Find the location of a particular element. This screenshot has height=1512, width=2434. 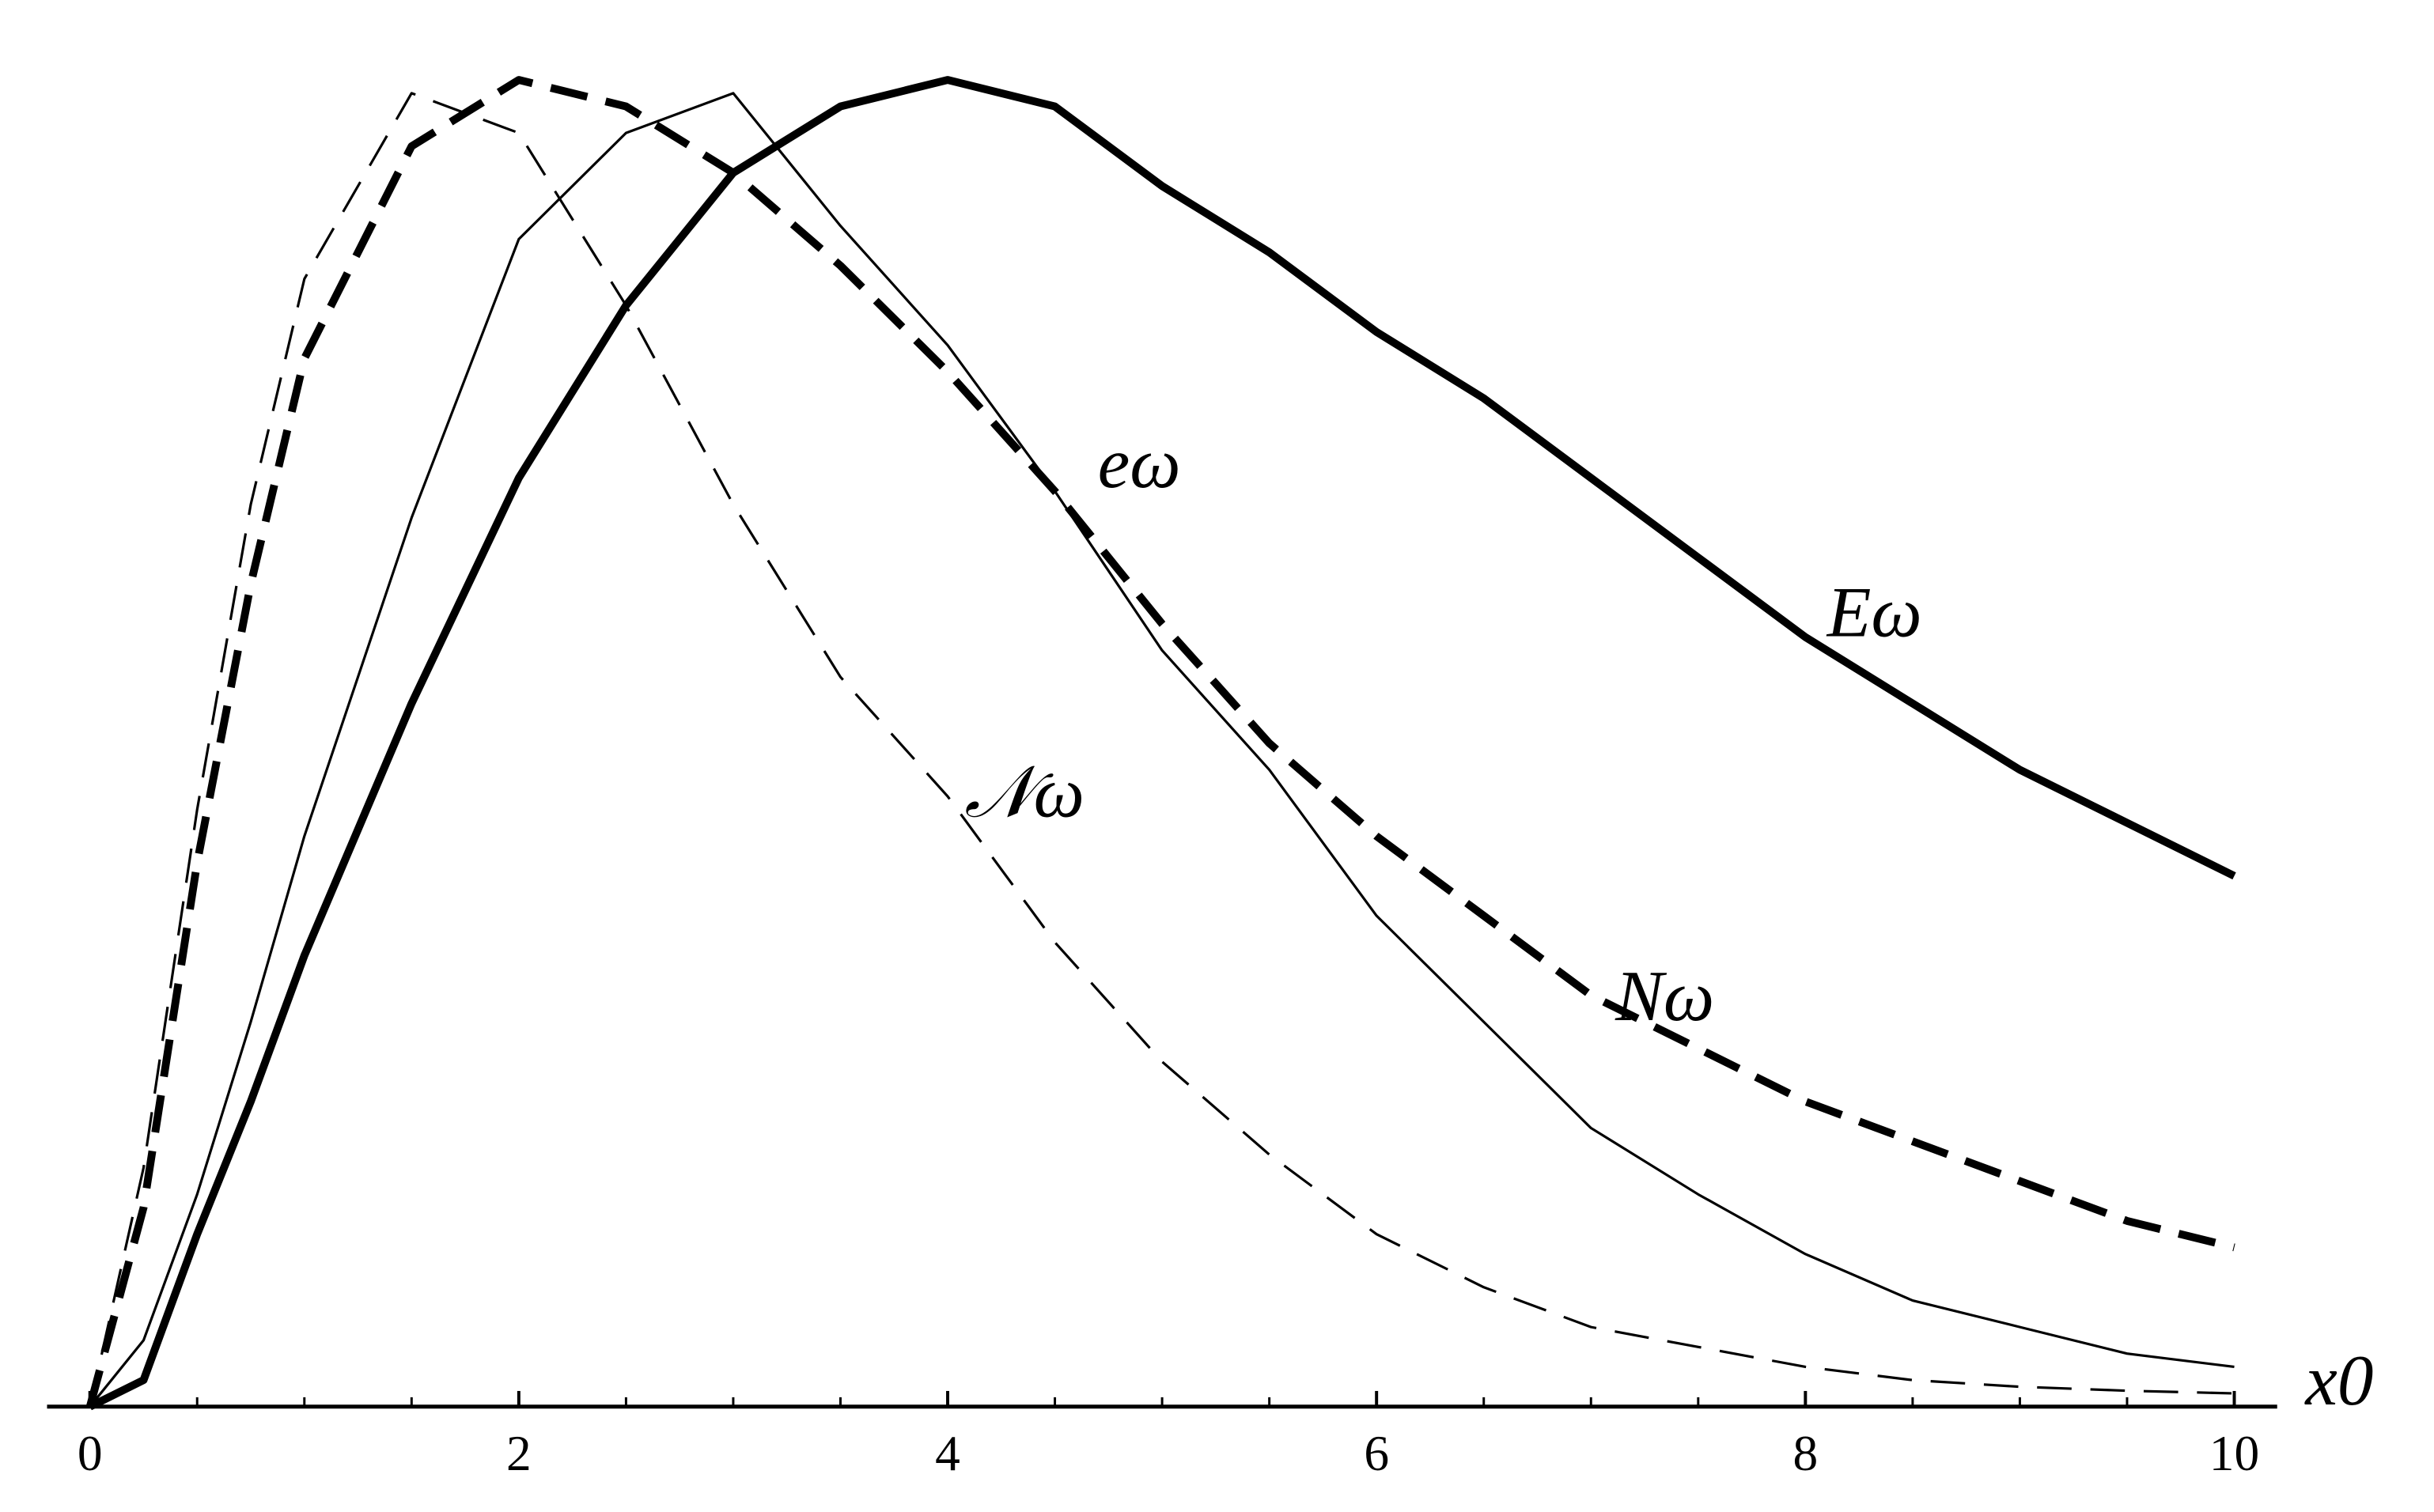

x-tick-label: 0 is located at coordinates (90, 1453).